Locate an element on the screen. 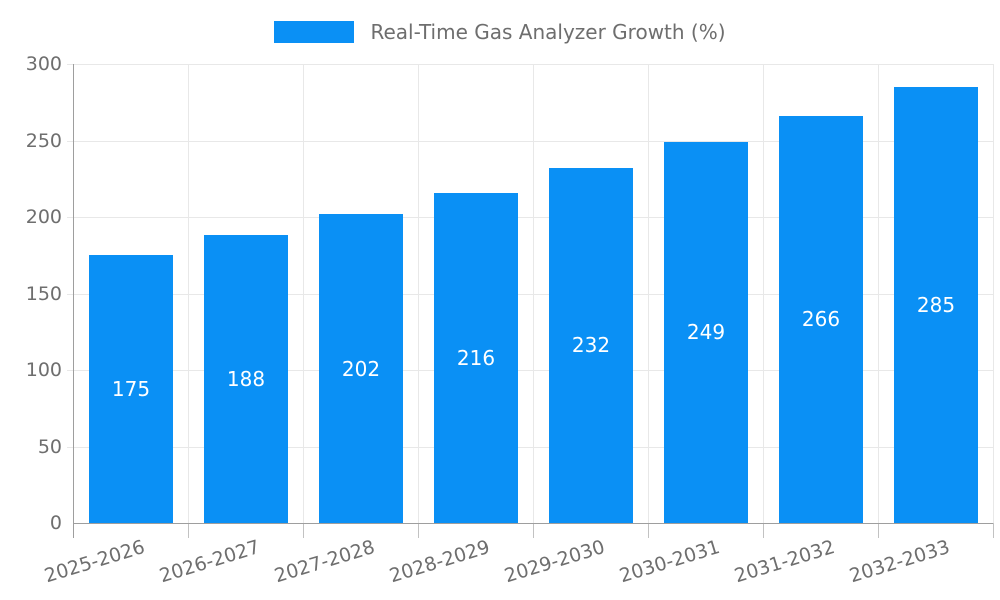 This screenshot has width=1000, height=600. bar-value-label: 188 is located at coordinates (246, 379).